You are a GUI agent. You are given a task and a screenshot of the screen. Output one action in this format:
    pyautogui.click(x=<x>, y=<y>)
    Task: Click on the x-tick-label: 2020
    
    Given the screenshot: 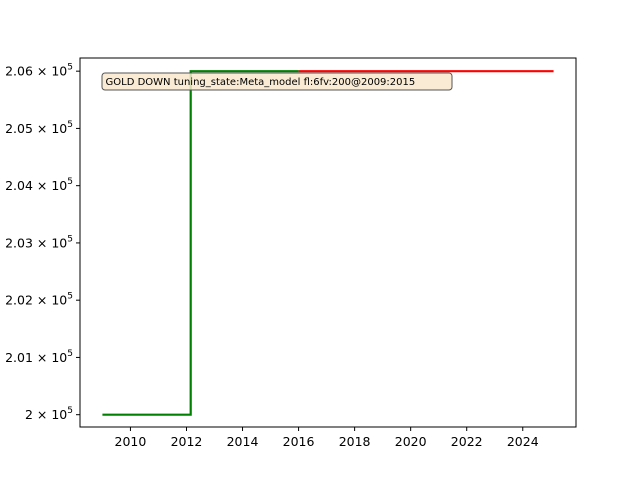 What is the action you would take?
    pyautogui.click(x=411, y=441)
    